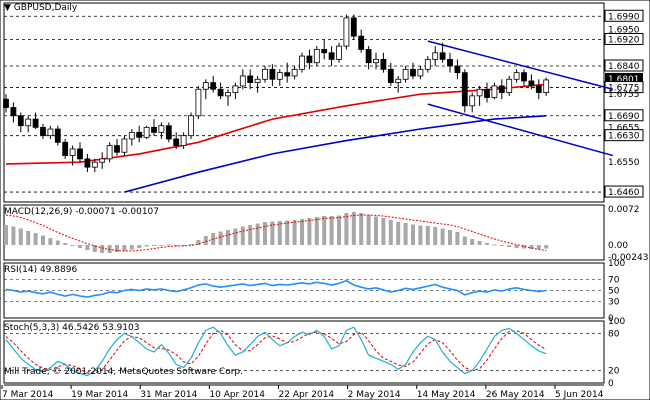 The image size is (650, 400). What do you see at coordinates (82, 212) in the screenshot?
I see `macd-title: MACD(12,26,9) -0.00071 -0.00107` at bounding box center [82, 212].